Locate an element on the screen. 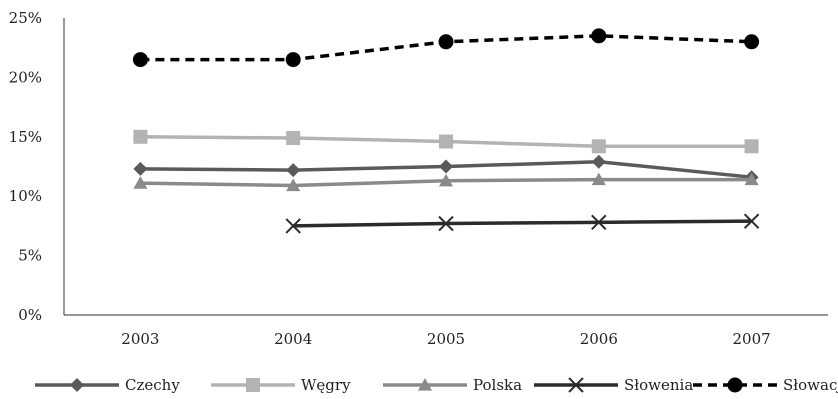 The height and width of the screenshot is (399, 838). legend-entry: Słowenia is located at coordinates (613, 385).